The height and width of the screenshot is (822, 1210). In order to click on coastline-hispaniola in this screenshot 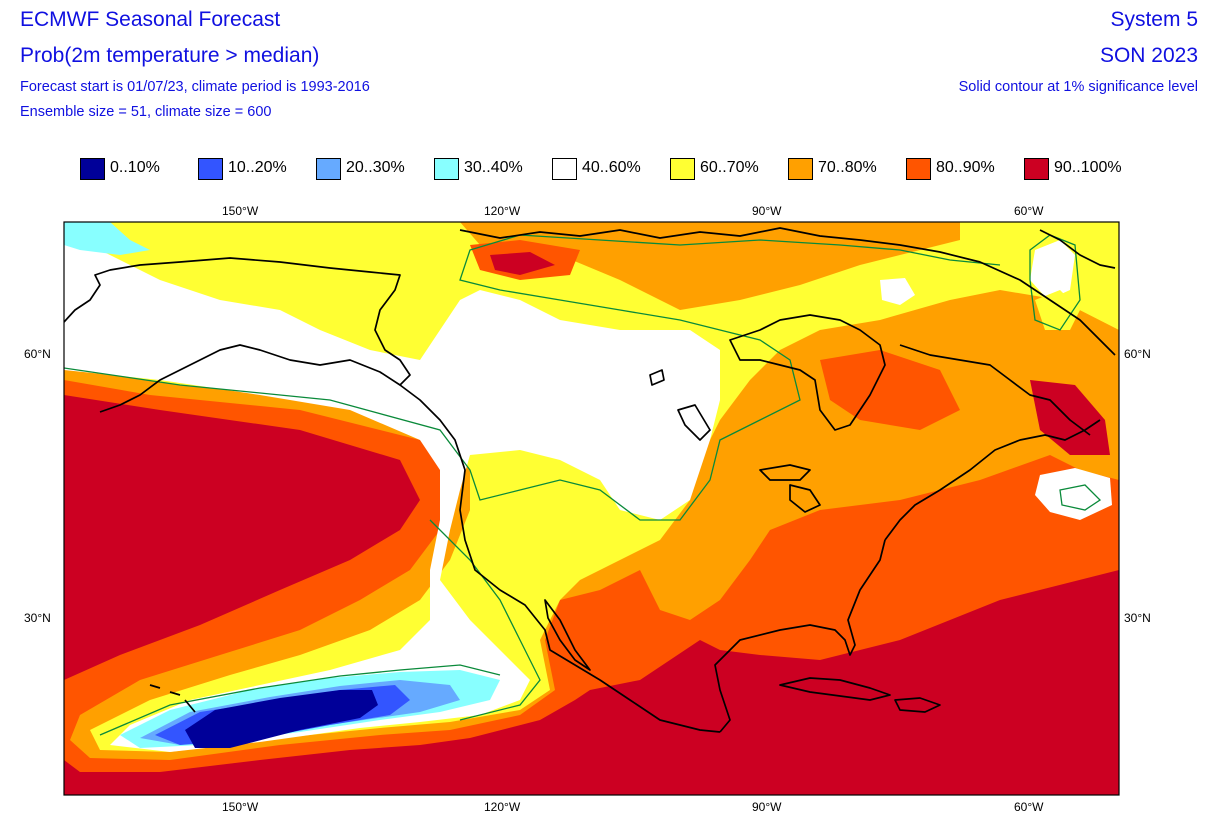, I will do `click(917, 705)`.